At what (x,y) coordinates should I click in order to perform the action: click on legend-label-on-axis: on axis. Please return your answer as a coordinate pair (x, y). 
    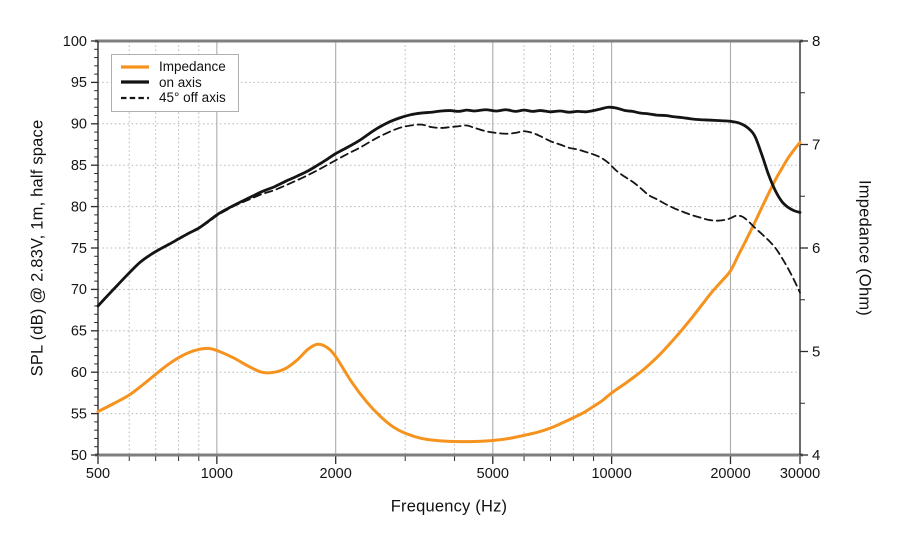
    Looking at the image, I should click on (180, 82).